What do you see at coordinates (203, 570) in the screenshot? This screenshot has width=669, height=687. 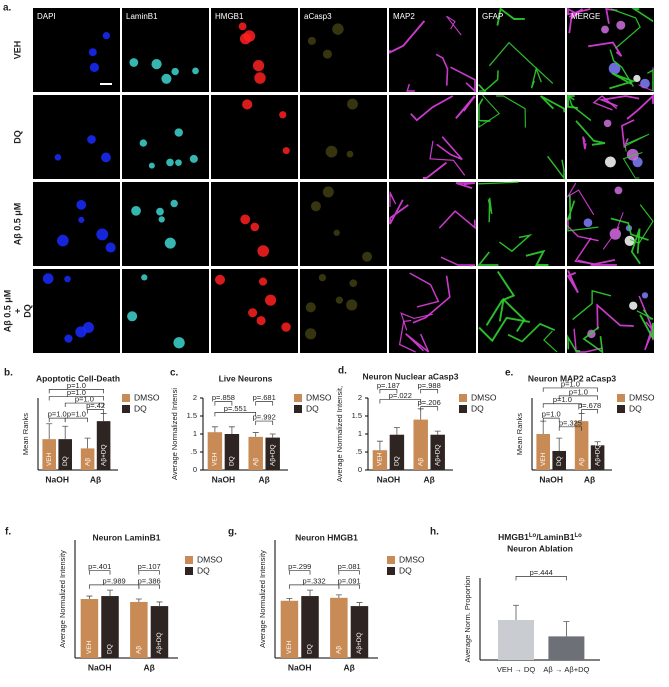 I see `legend-label: DQ` at bounding box center [203, 570].